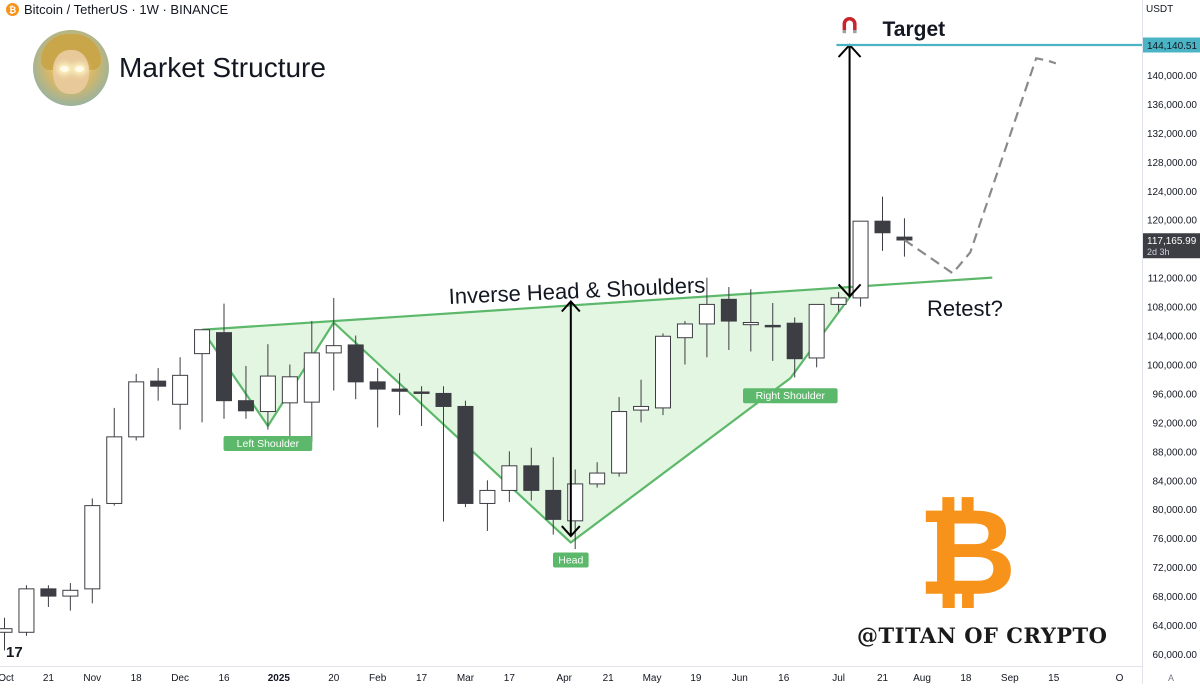 This screenshot has width=1200, height=689. I want to click on auto-scale-button: A, so click(1171, 678).